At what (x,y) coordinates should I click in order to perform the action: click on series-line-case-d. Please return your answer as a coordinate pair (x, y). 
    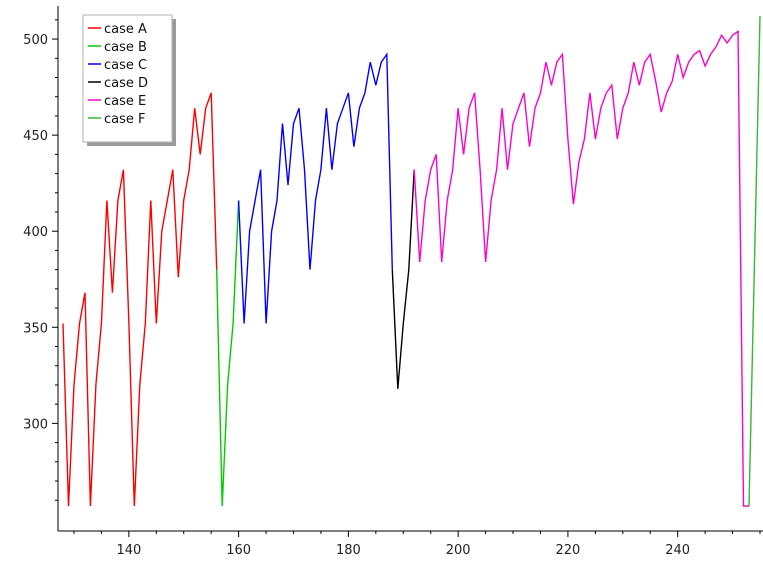
    Looking at the image, I should click on (403, 279).